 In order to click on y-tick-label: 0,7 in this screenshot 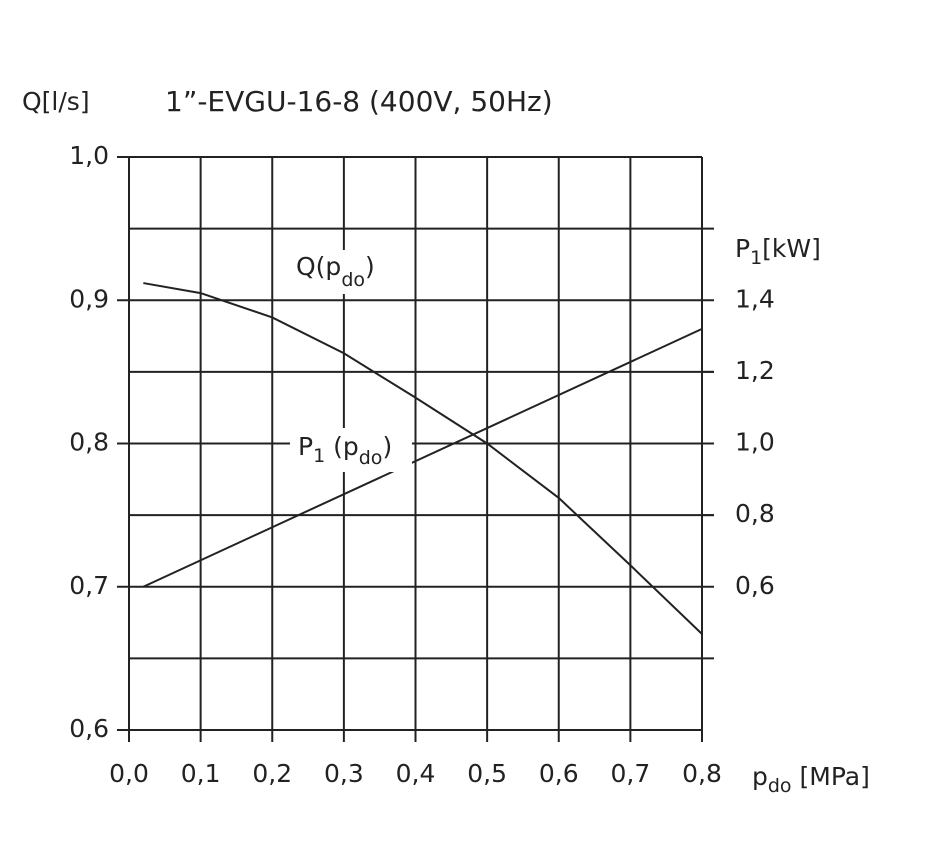, I will do `click(89, 585)`.